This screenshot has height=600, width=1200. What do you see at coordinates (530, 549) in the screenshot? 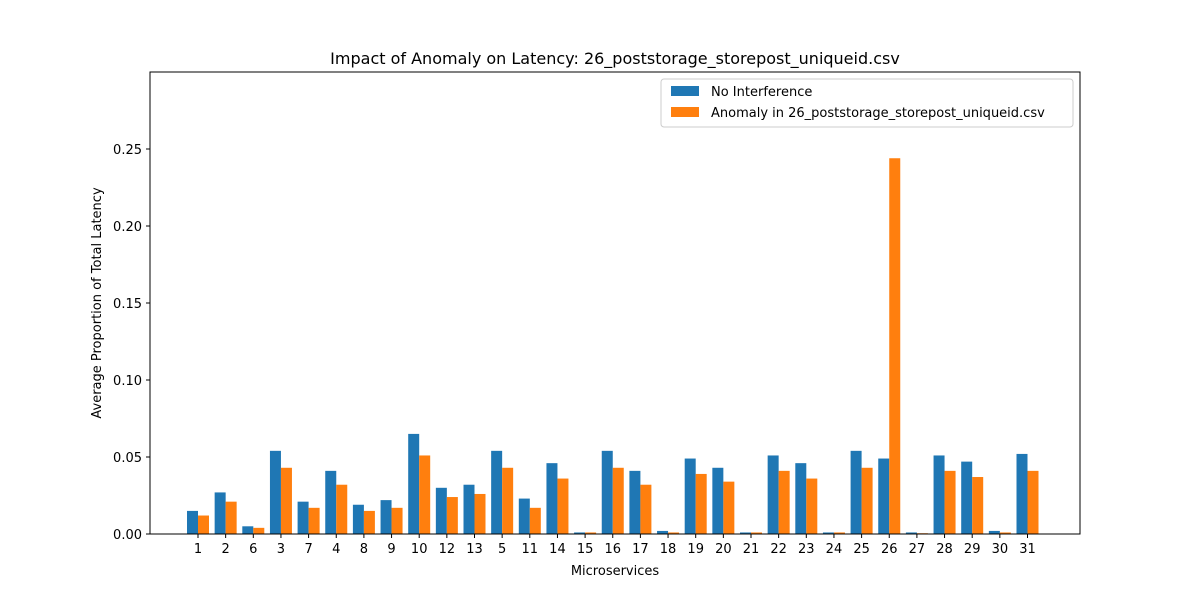
I see `x-tick-label-11: 11` at bounding box center [530, 549].